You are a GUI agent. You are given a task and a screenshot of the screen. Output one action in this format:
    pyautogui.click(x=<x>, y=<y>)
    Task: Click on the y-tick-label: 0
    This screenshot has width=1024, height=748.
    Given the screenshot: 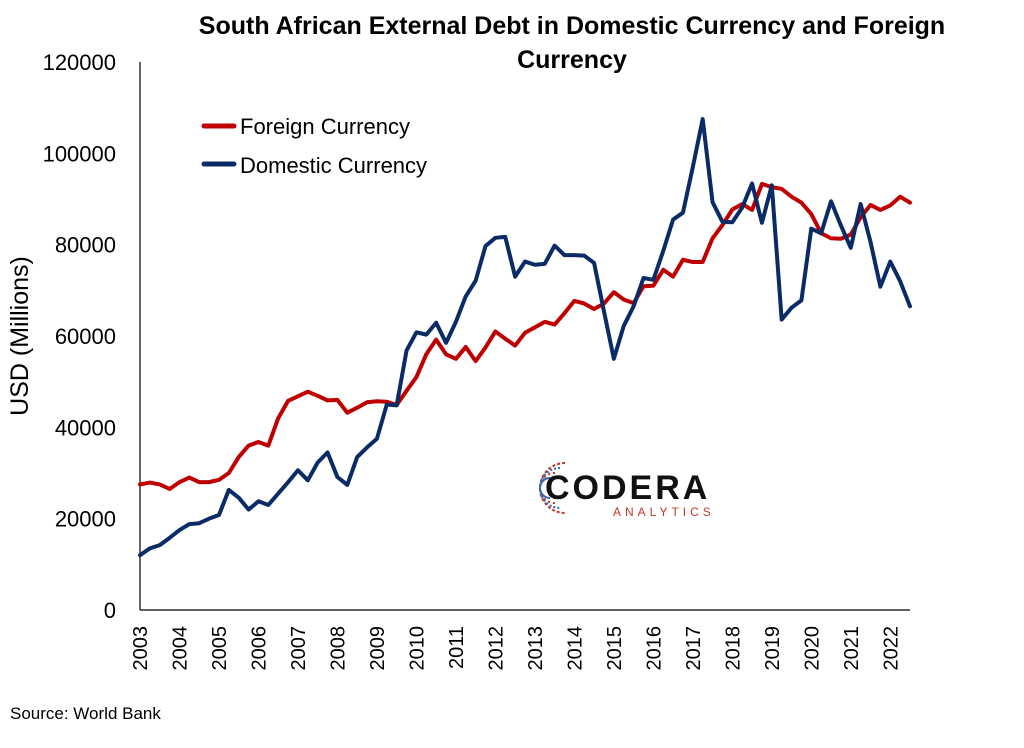 What is the action you would take?
    pyautogui.click(x=110, y=610)
    